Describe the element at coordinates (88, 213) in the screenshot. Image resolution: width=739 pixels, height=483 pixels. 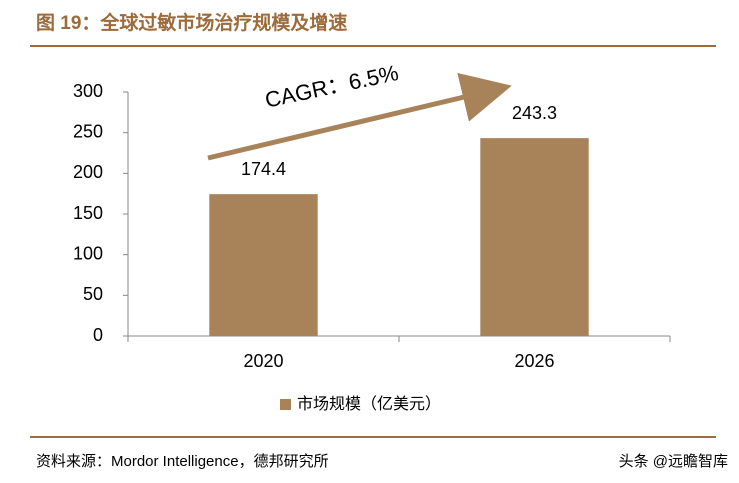
I see `y-tick-label: 150` at that location.